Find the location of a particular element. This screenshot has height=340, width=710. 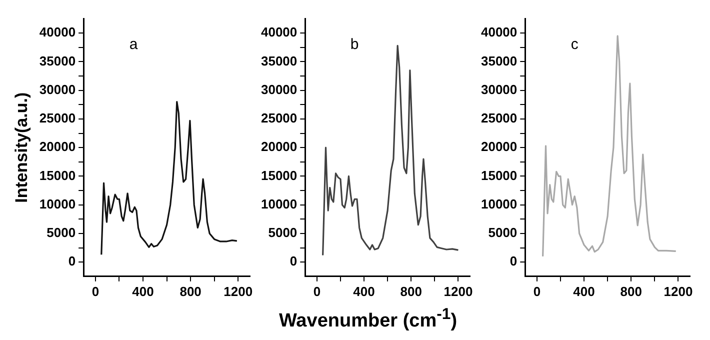

annotation: b is located at coordinates (354, 44).